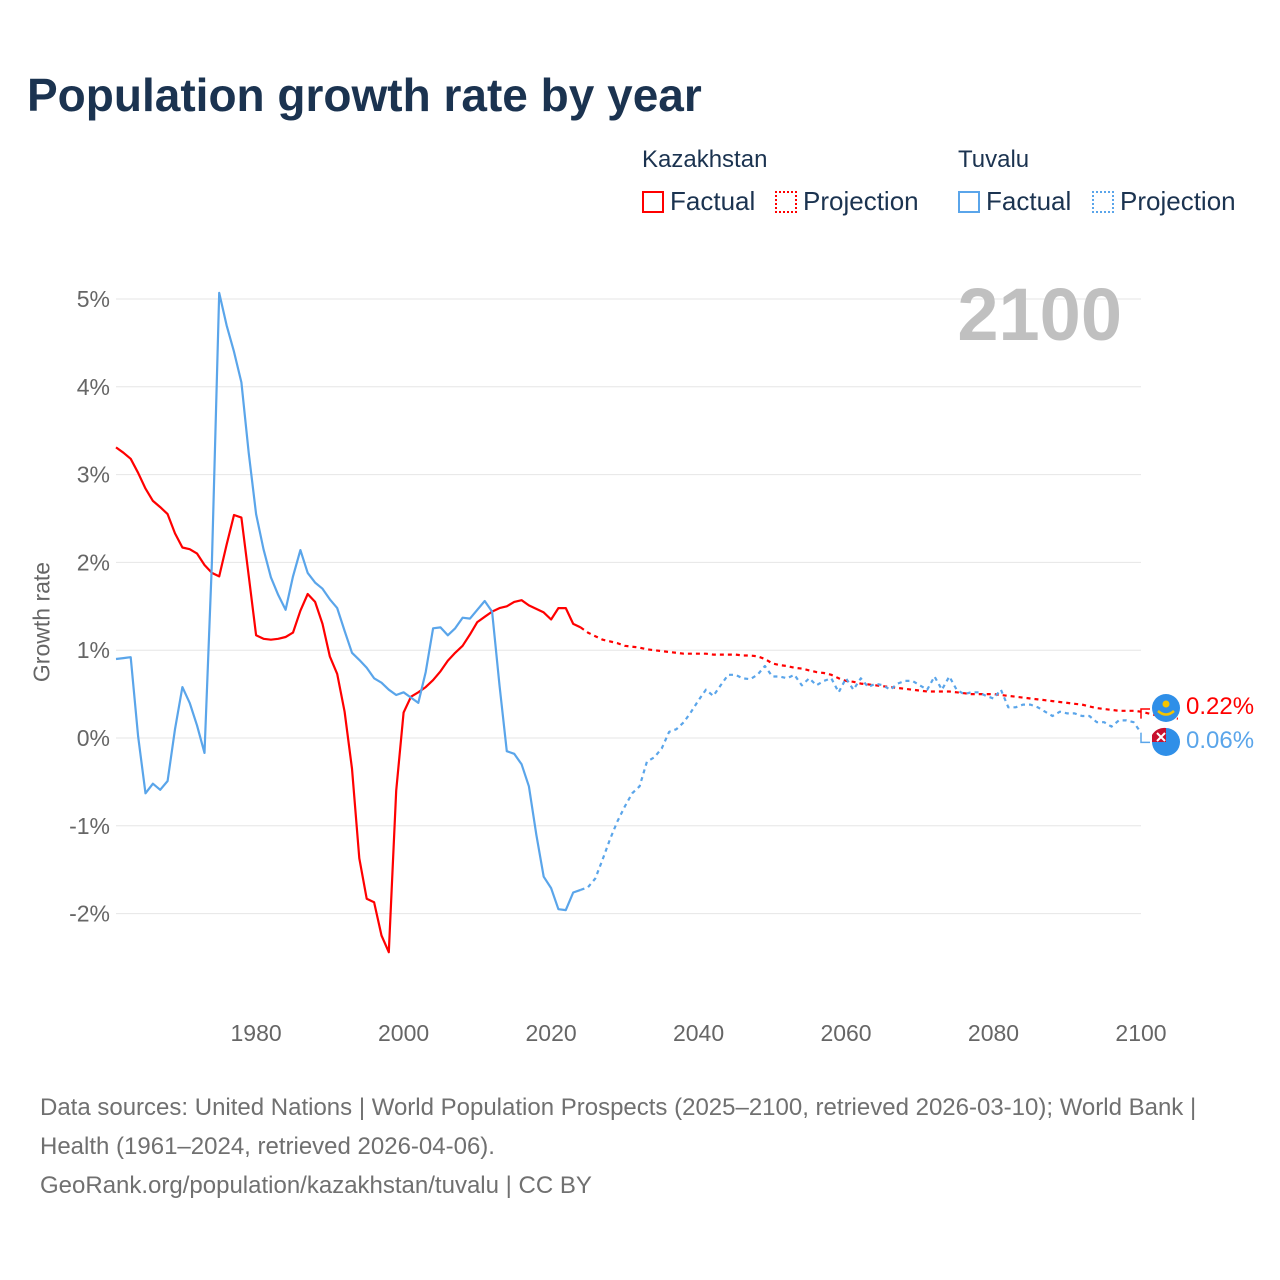  Describe the element at coordinates (698, 1033) in the screenshot. I see `x-tick-label: 2040` at that location.